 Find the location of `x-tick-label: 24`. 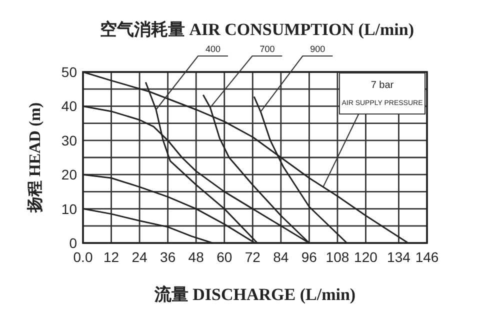

x-tick-label: 24 is located at coordinates (140, 257).